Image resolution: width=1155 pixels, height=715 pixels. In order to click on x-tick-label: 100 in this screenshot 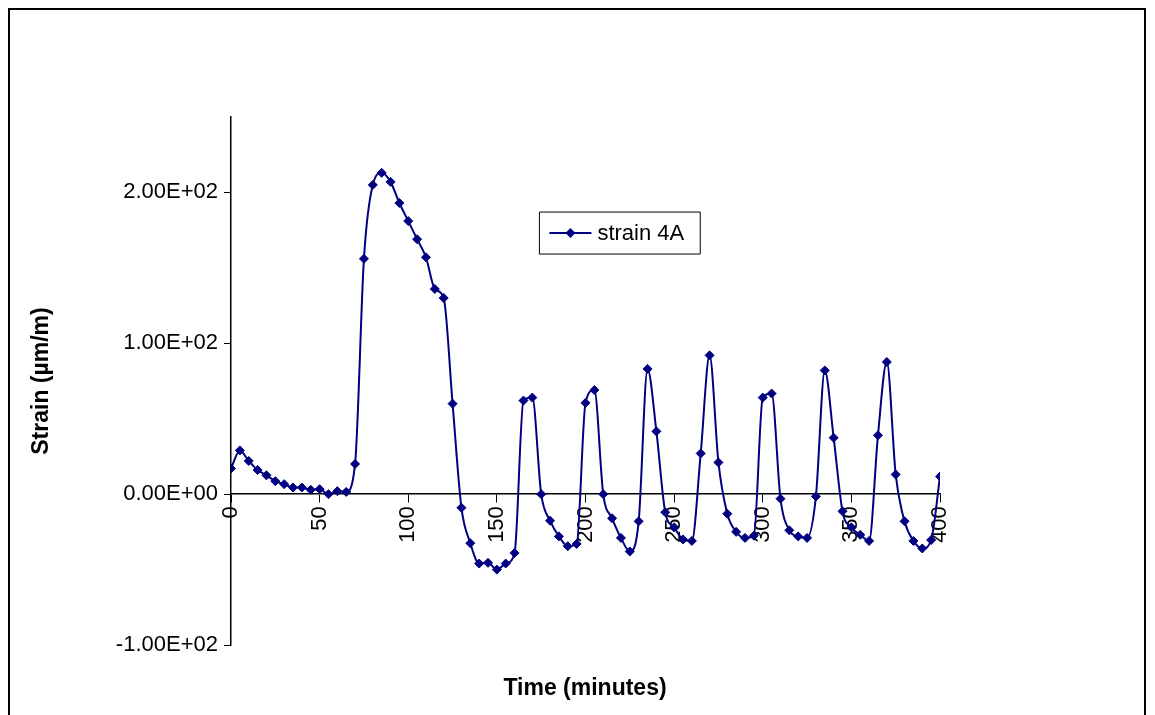, I will do `click(407, 524)`.